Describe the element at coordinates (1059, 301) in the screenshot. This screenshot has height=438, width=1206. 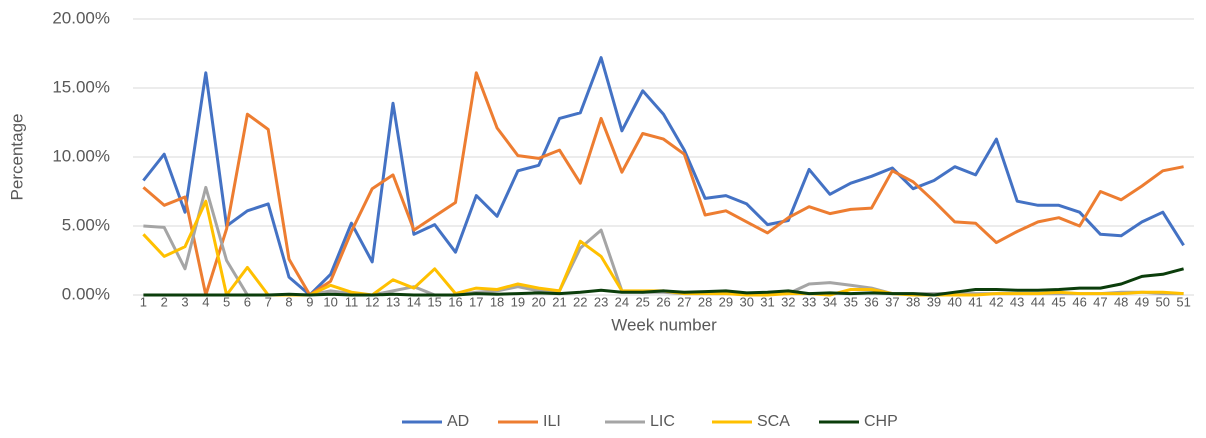
I see `x-tick-label: 45` at that location.